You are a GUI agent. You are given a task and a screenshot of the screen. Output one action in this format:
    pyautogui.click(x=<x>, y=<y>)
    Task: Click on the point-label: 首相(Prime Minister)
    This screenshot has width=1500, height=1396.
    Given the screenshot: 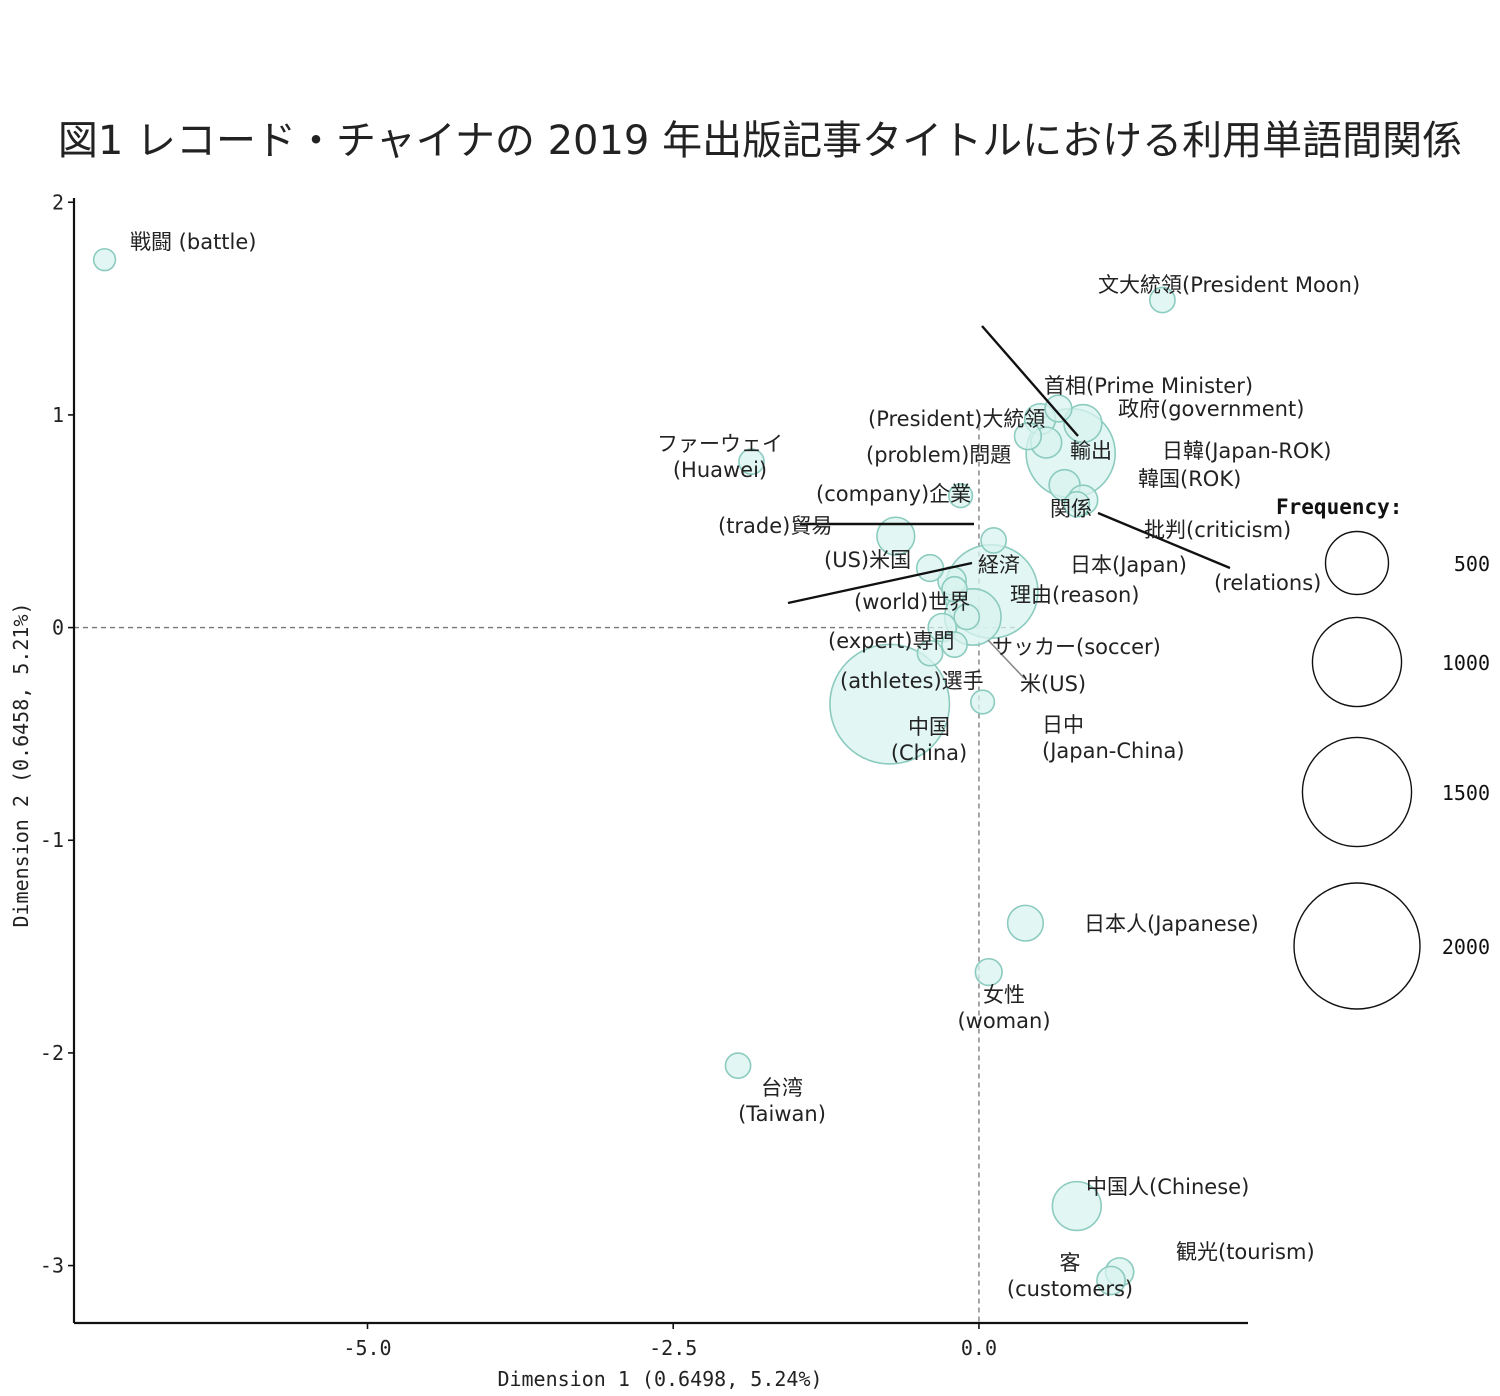 What is the action you would take?
    pyautogui.click(x=1148, y=386)
    